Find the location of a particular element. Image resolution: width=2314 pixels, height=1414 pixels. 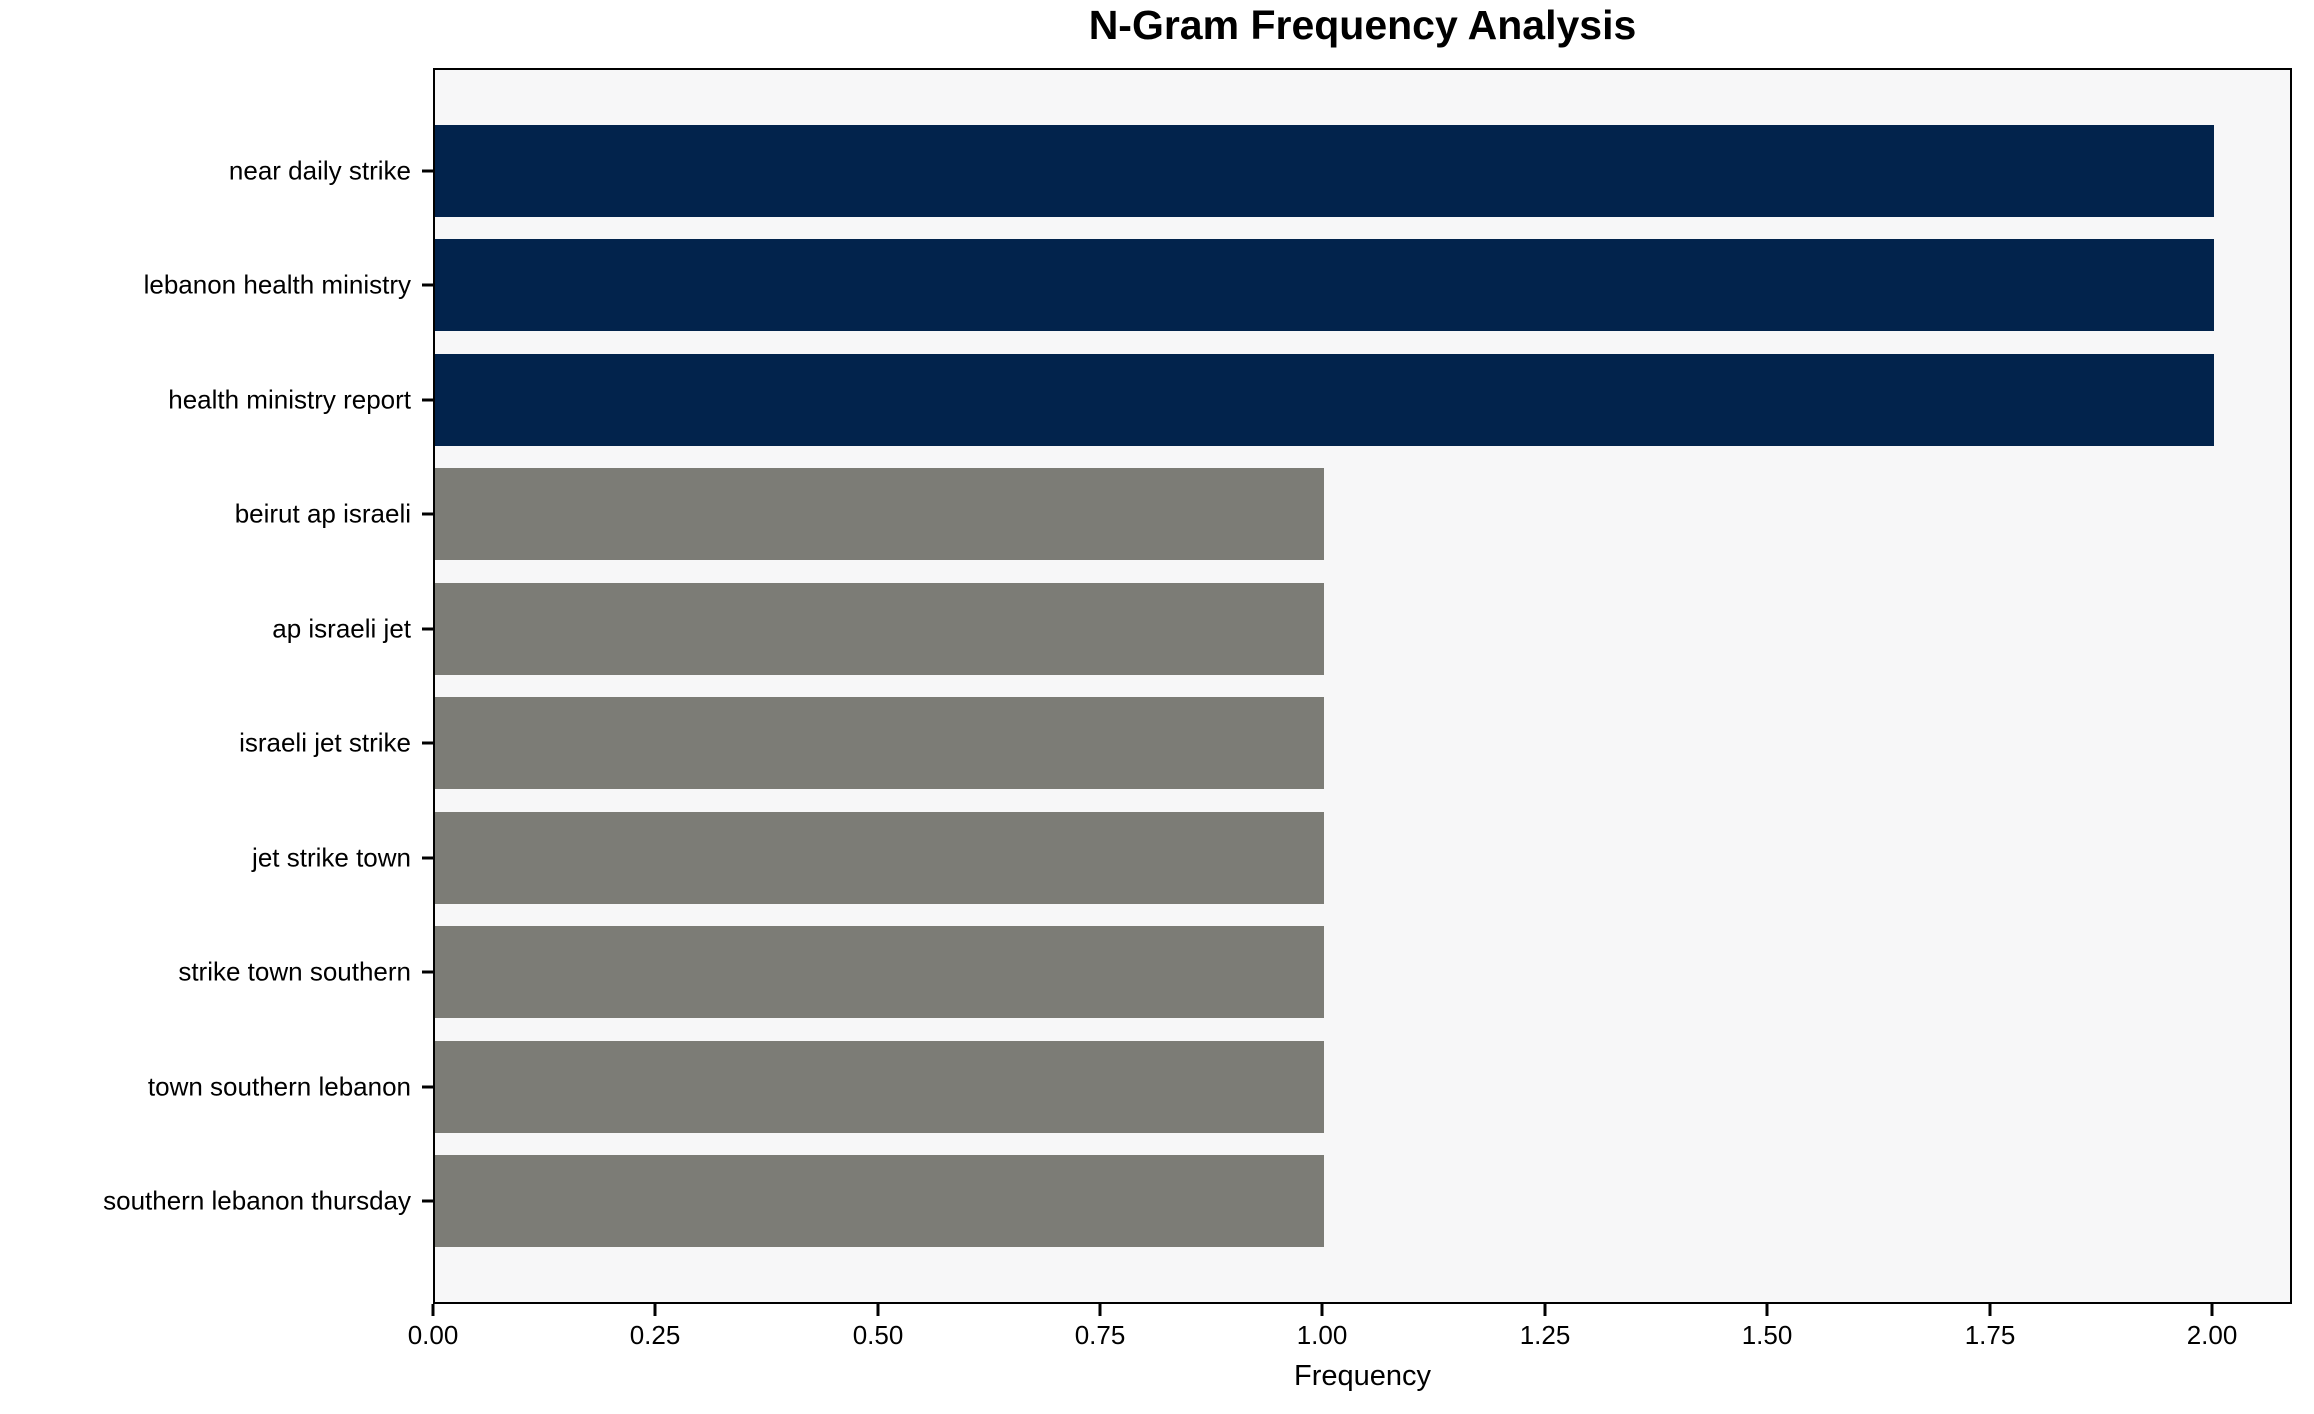

y-tick-label: southern lebanon thursday is located at coordinates (257, 1200).